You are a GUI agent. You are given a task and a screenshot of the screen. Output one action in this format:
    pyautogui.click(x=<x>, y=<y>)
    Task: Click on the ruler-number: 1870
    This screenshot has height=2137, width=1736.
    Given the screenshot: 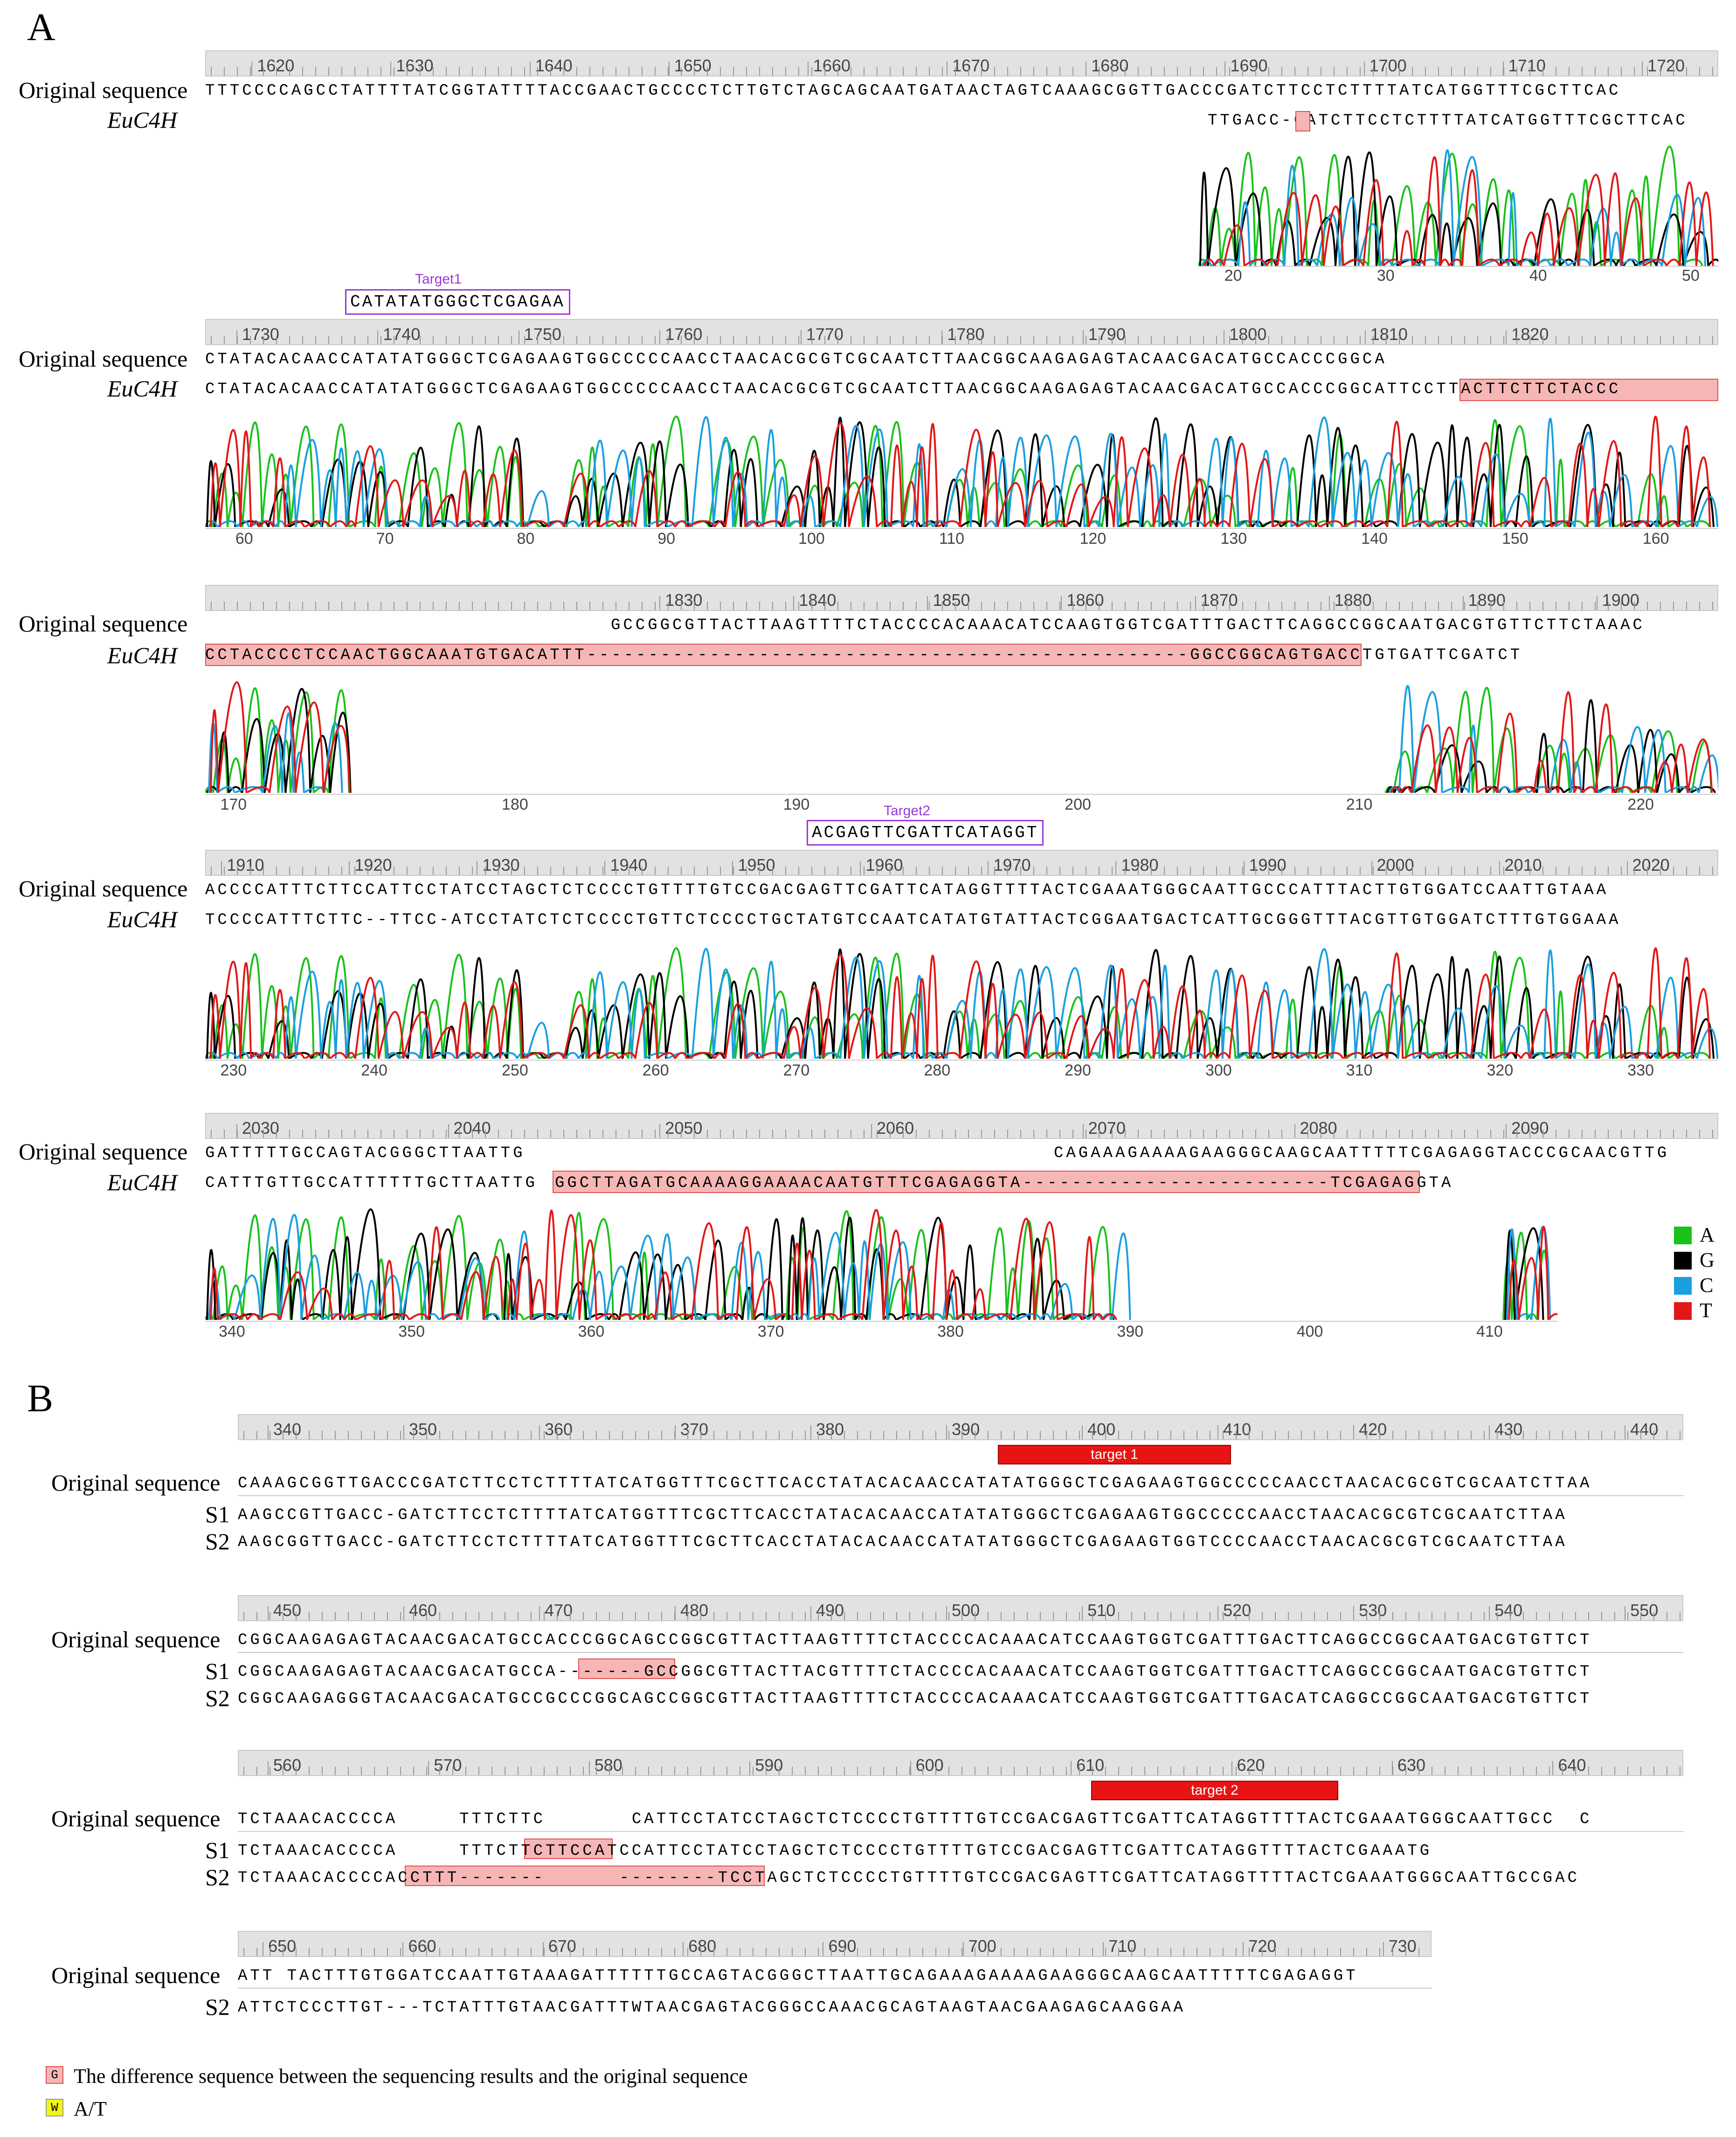 What is the action you would take?
    pyautogui.click(x=1219, y=600)
    